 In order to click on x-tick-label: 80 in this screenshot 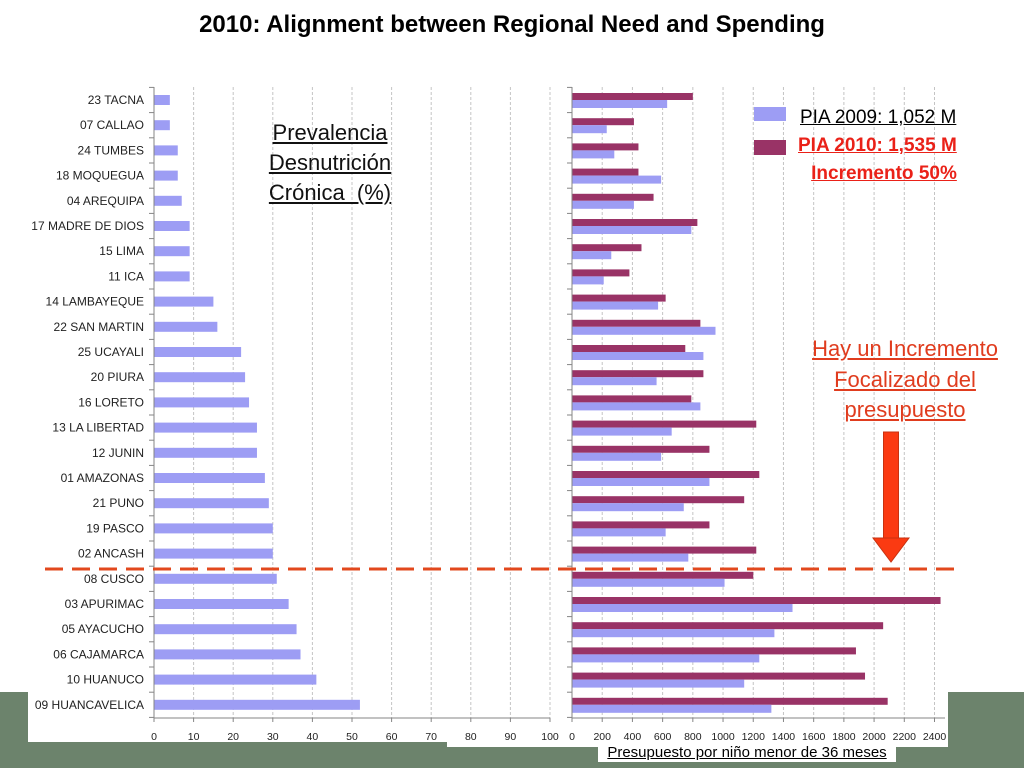, I will do `click(471, 737)`.